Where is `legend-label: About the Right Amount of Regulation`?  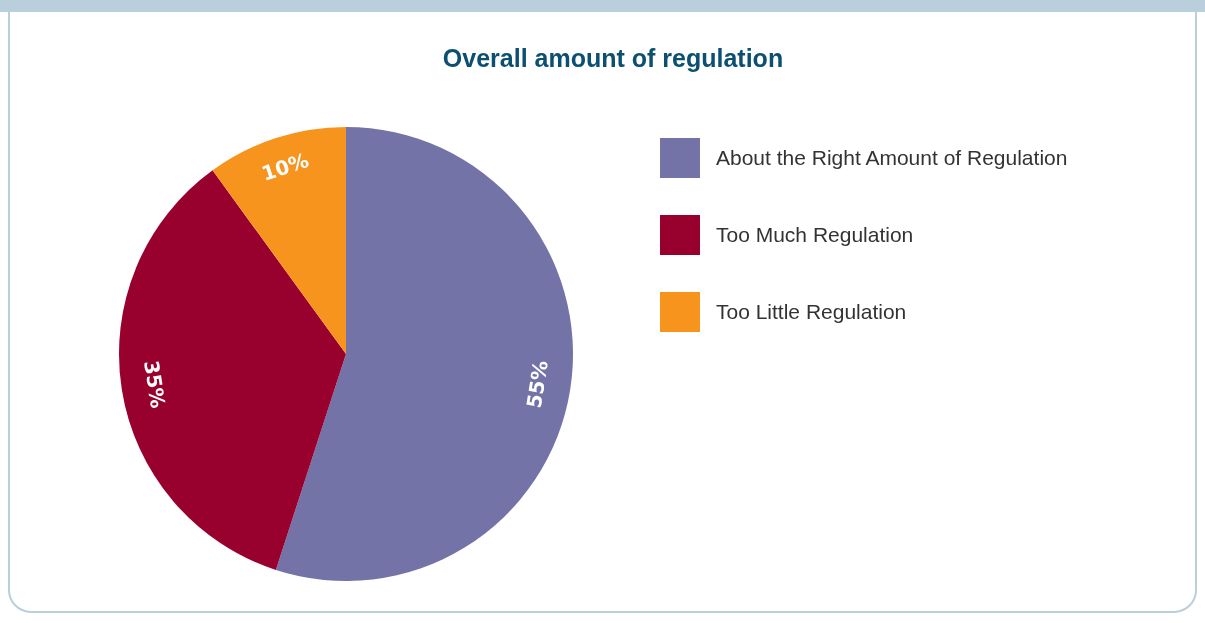
legend-label: About the Right Amount of Regulation is located at coordinates (892, 157).